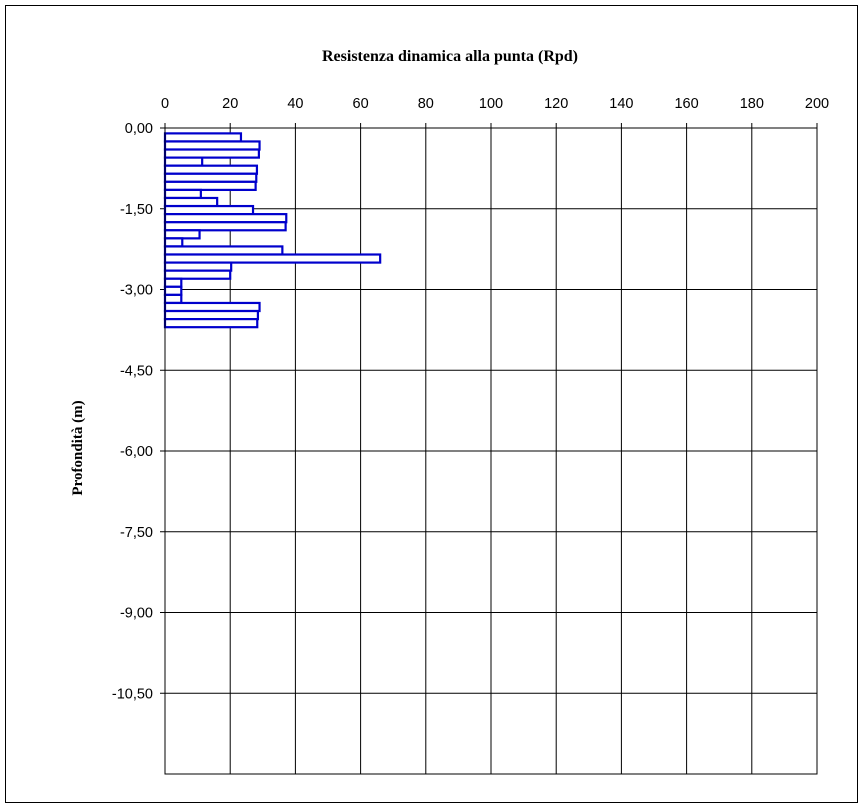 The height and width of the screenshot is (809, 865). I want to click on y-axis-title: Profondità (m), so click(78, 447).